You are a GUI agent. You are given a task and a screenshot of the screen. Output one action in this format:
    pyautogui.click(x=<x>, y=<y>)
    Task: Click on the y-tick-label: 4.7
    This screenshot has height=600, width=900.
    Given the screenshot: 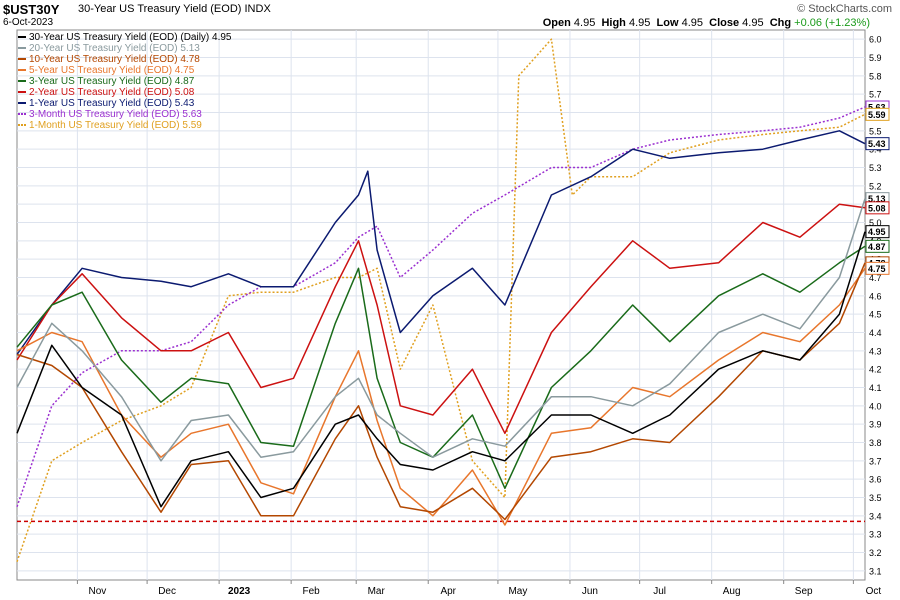 What is the action you would take?
    pyautogui.click(x=875, y=278)
    